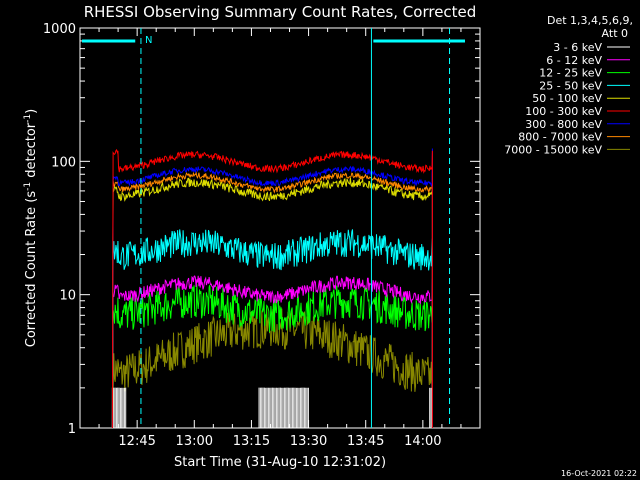 This screenshot has height=480, width=640. Describe the element at coordinates (563, 111) in the screenshot. I see `legend-label-100 - 300 keV: 100 - 300 keV` at that location.